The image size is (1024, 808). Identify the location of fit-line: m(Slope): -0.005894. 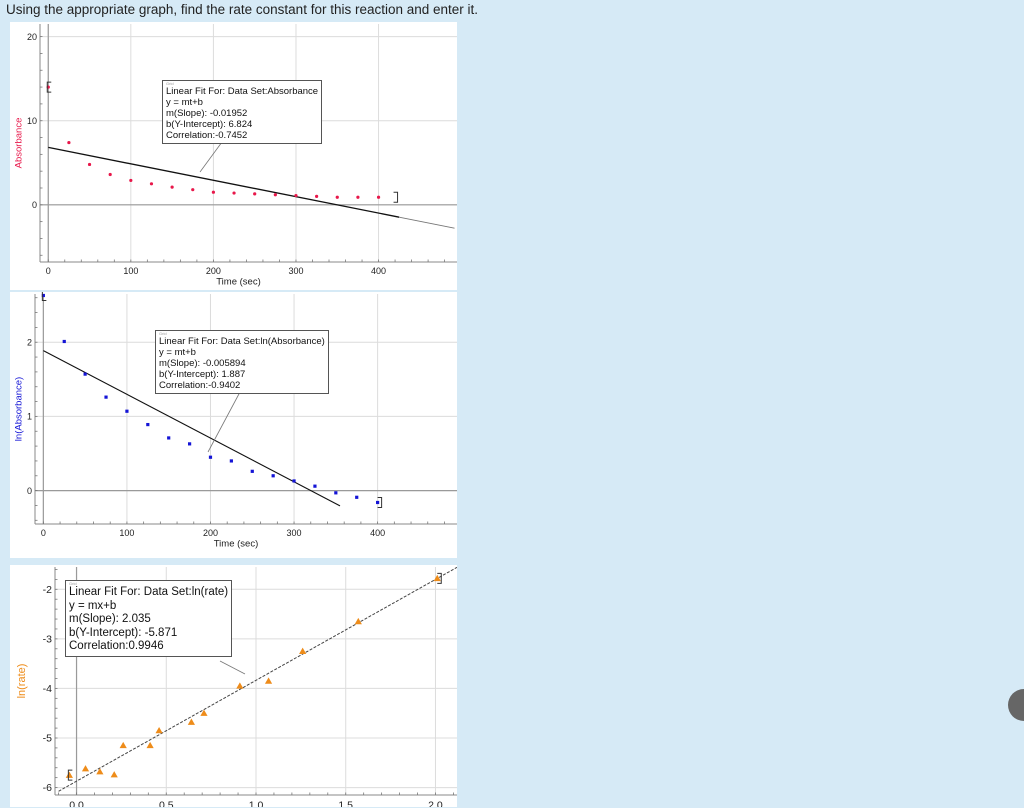
(202, 363).